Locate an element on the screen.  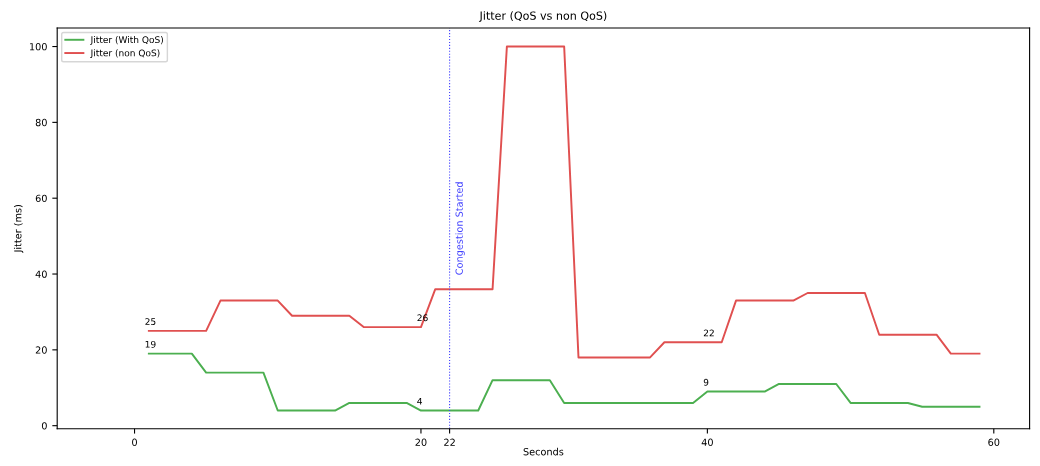
x-tick-label: 60 is located at coordinates (994, 442).